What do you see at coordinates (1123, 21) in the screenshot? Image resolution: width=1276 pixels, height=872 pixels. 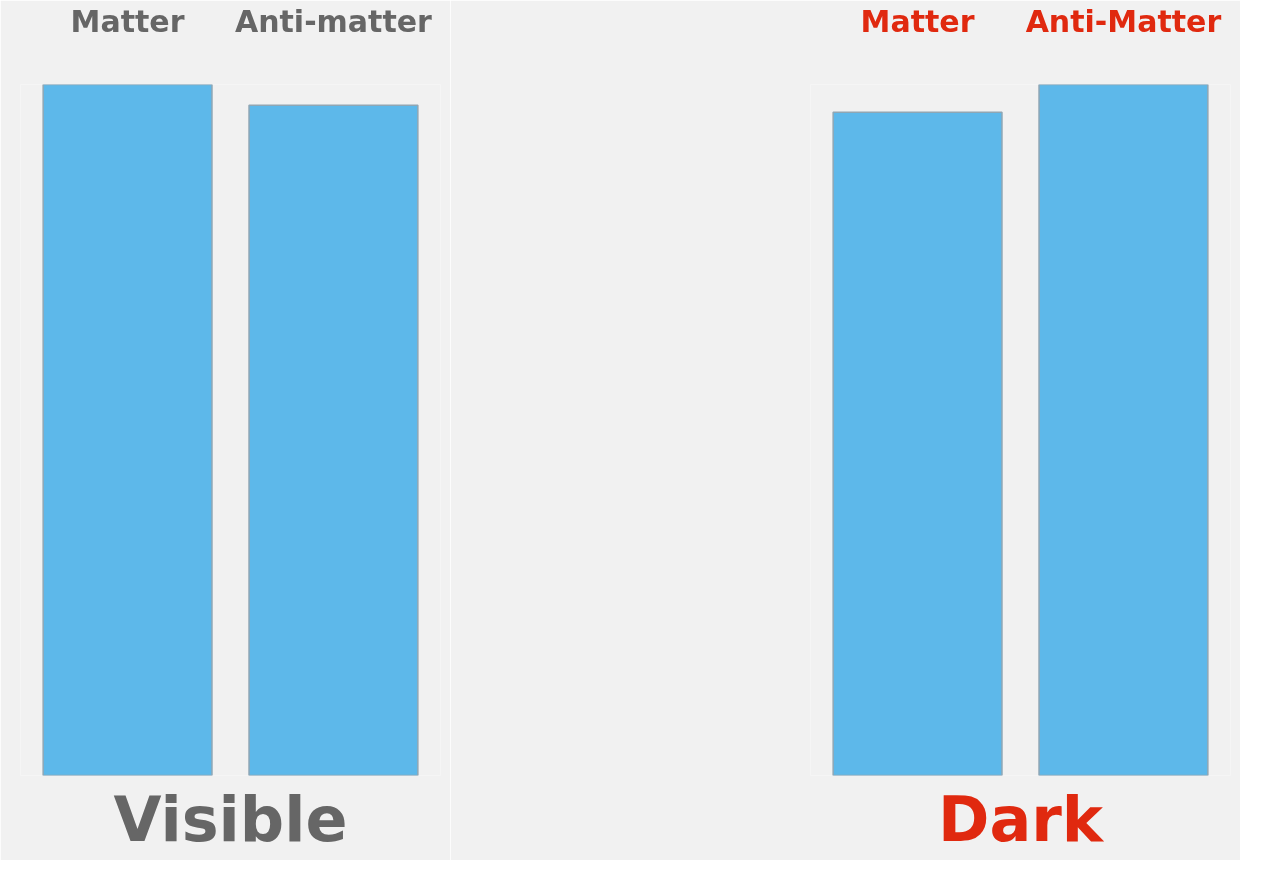 I see `x-tick-label: Anti-Matter` at bounding box center [1123, 21].